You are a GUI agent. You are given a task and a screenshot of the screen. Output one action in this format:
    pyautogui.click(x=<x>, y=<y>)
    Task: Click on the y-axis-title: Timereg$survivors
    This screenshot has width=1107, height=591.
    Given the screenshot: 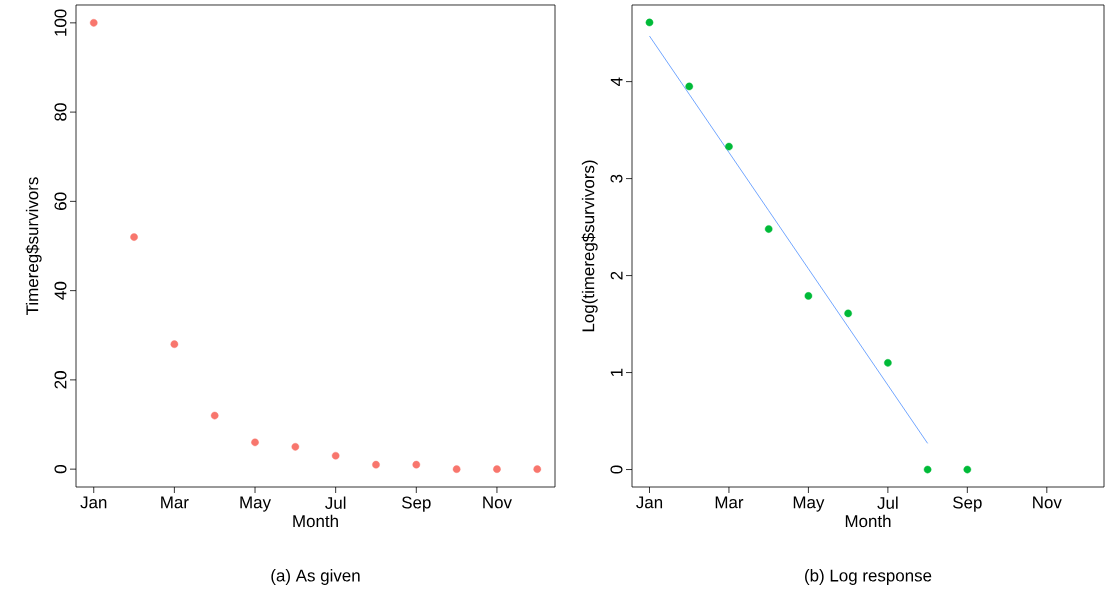 What is the action you would take?
    pyautogui.click(x=33, y=246)
    